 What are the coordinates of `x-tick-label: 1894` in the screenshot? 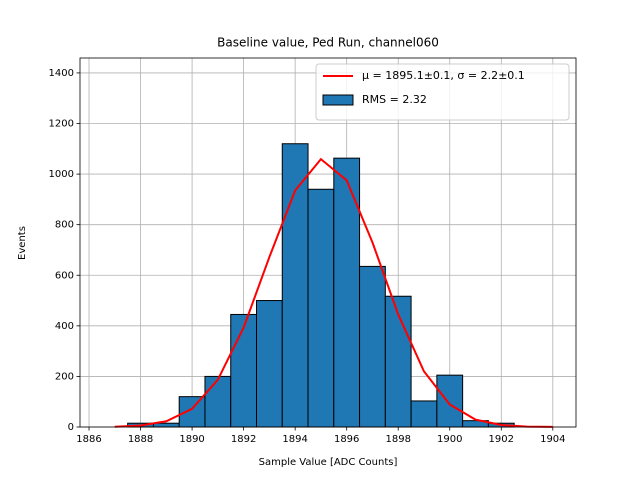 It's located at (294, 439).